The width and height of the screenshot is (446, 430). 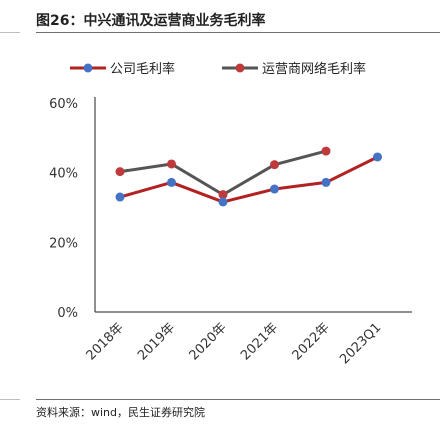 What do you see at coordinates (142, 69) in the screenshot?
I see `legend-label: 公司毛利率` at bounding box center [142, 69].